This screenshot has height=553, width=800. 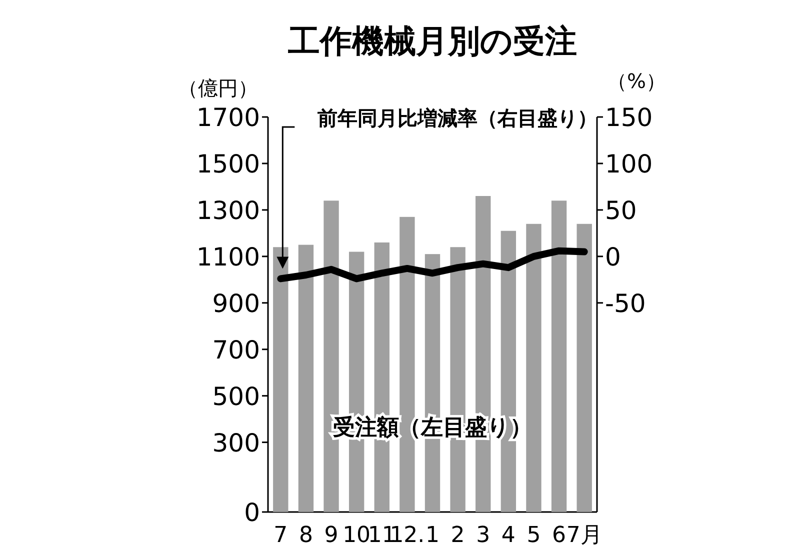 What do you see at coordinates (236, 349) in the screenshot?
I see `y-tick-label: 700` at bounding box center [236, 349].